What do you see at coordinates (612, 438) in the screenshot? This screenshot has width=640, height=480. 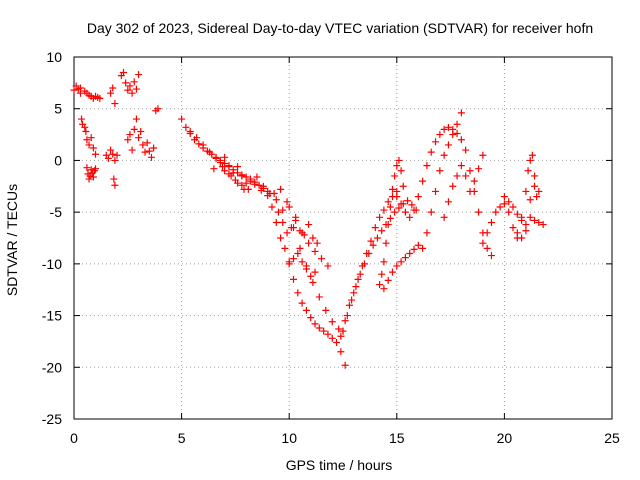 I see `x-tick-label: 25` at bounding box center [612, 438].